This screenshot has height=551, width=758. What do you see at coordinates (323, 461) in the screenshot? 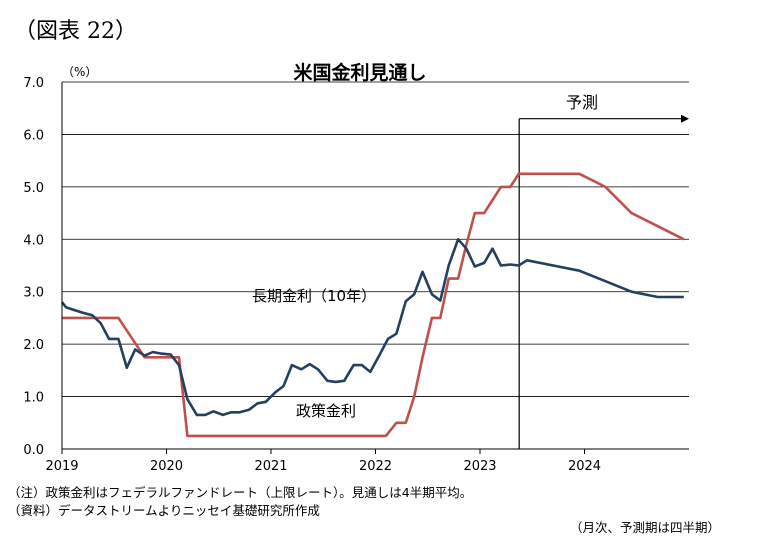
I see `x-axis-ticks: 2019 2020 2021 2022 2023 2024` at bounding box center [323, 461].